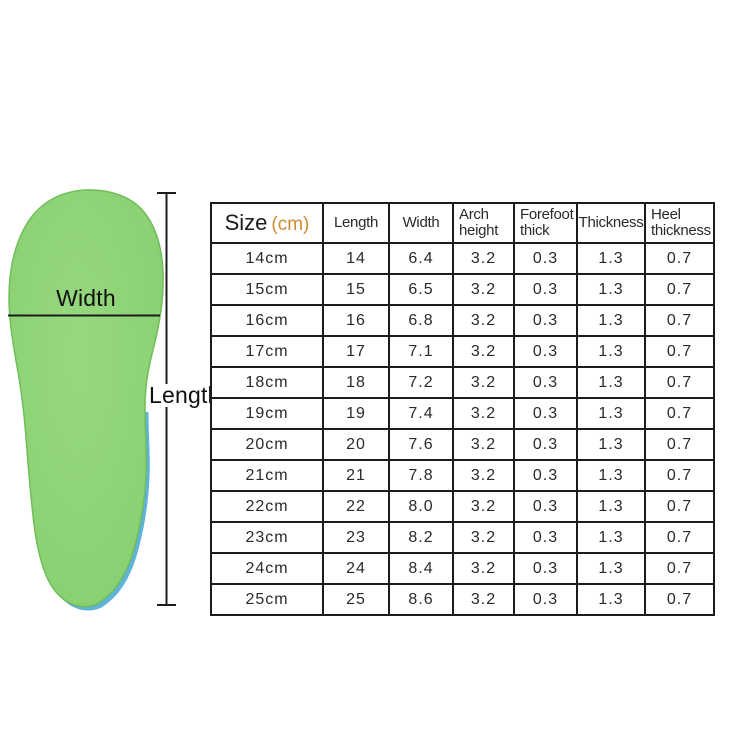  Describe the element at coordinates (267, 537) in the screenshot. I see `cell-size: 23cm` at that location.